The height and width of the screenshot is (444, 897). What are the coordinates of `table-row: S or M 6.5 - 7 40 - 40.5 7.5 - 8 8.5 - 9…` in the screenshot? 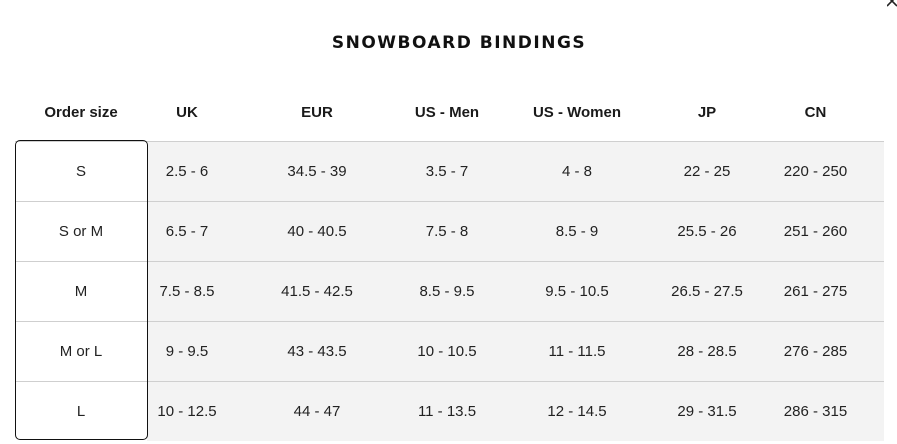 It's located at (449, 231).